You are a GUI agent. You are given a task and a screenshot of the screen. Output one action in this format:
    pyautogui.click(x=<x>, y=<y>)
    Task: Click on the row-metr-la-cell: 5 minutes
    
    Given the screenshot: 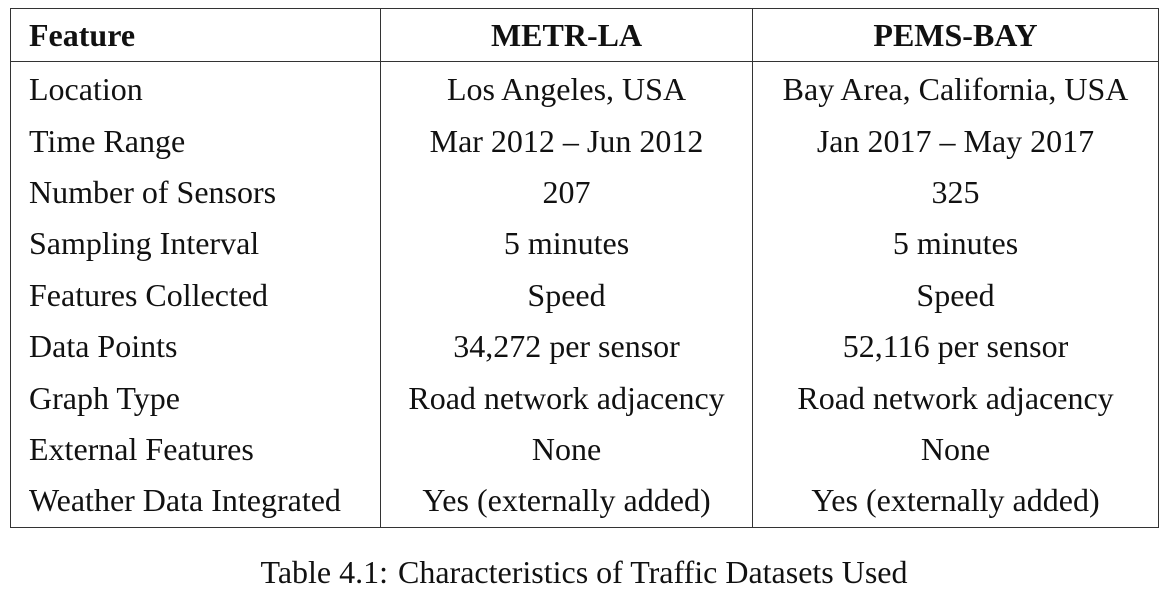 What is the action you would take?
    pyautogui.click(x=566, y=244)
    